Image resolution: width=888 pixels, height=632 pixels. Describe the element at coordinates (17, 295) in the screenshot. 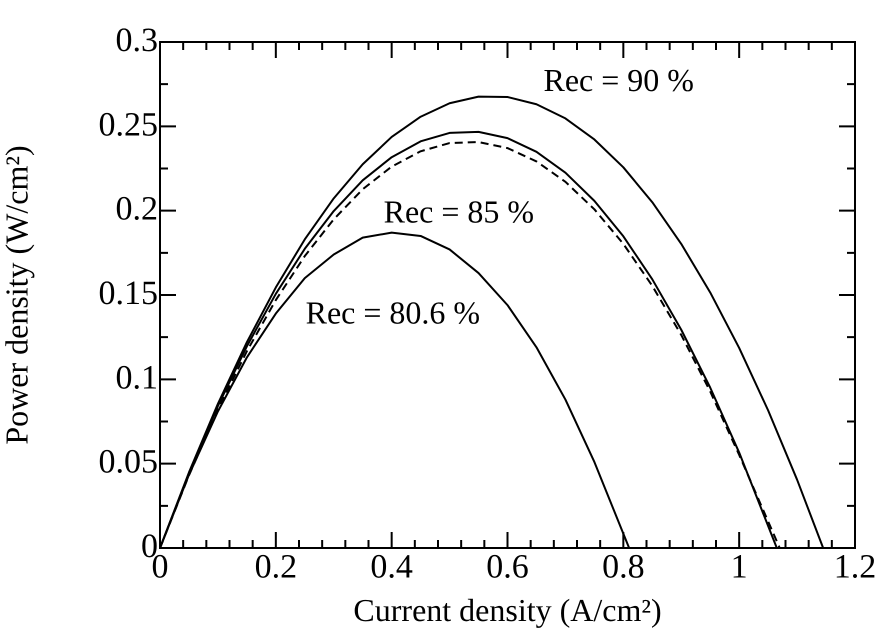

I see `y-axis-title: Power density (W/cm²)` at that location.